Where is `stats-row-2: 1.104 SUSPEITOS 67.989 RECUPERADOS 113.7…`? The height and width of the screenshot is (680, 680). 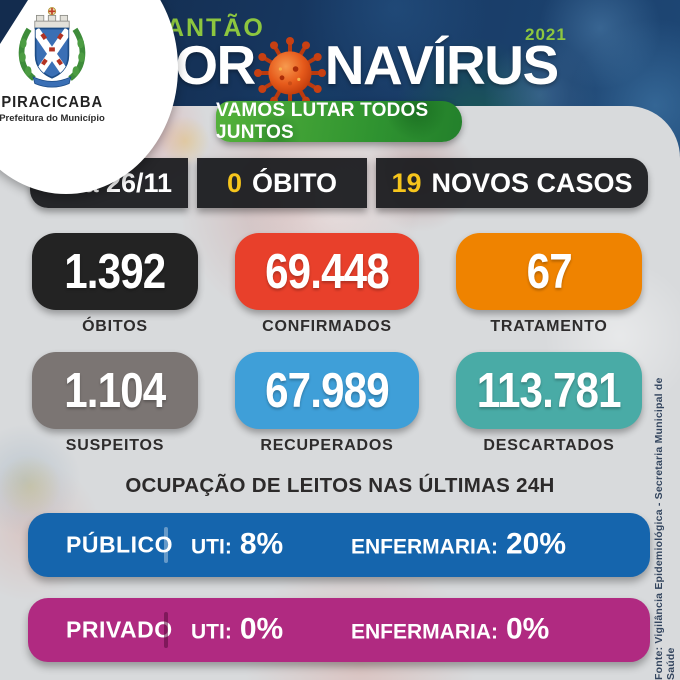 stats-row-2: 1.104 SUSPEITOS 67.989 RECUPERADOS 113.7… is located at coordinates (337, 403).